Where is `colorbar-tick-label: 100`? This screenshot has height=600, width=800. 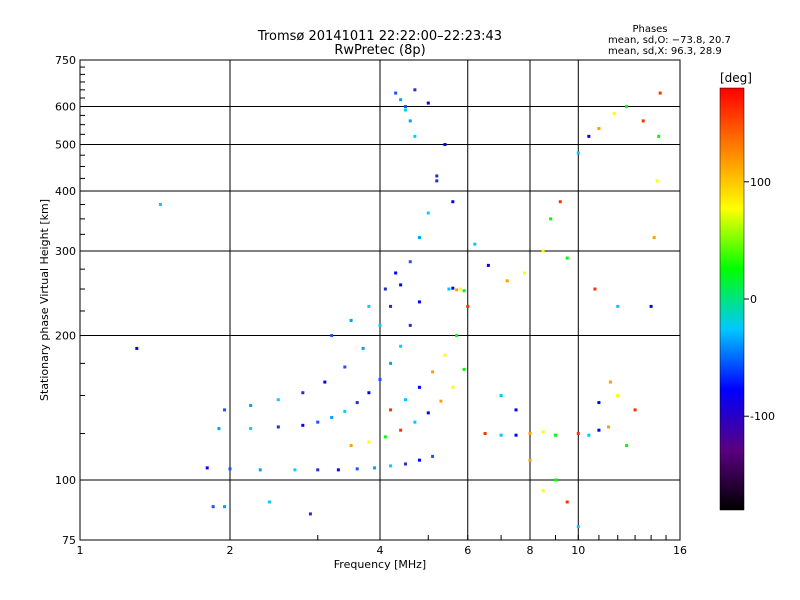
colorbar-tick-label: 100 is located at coordinates (760, 182).